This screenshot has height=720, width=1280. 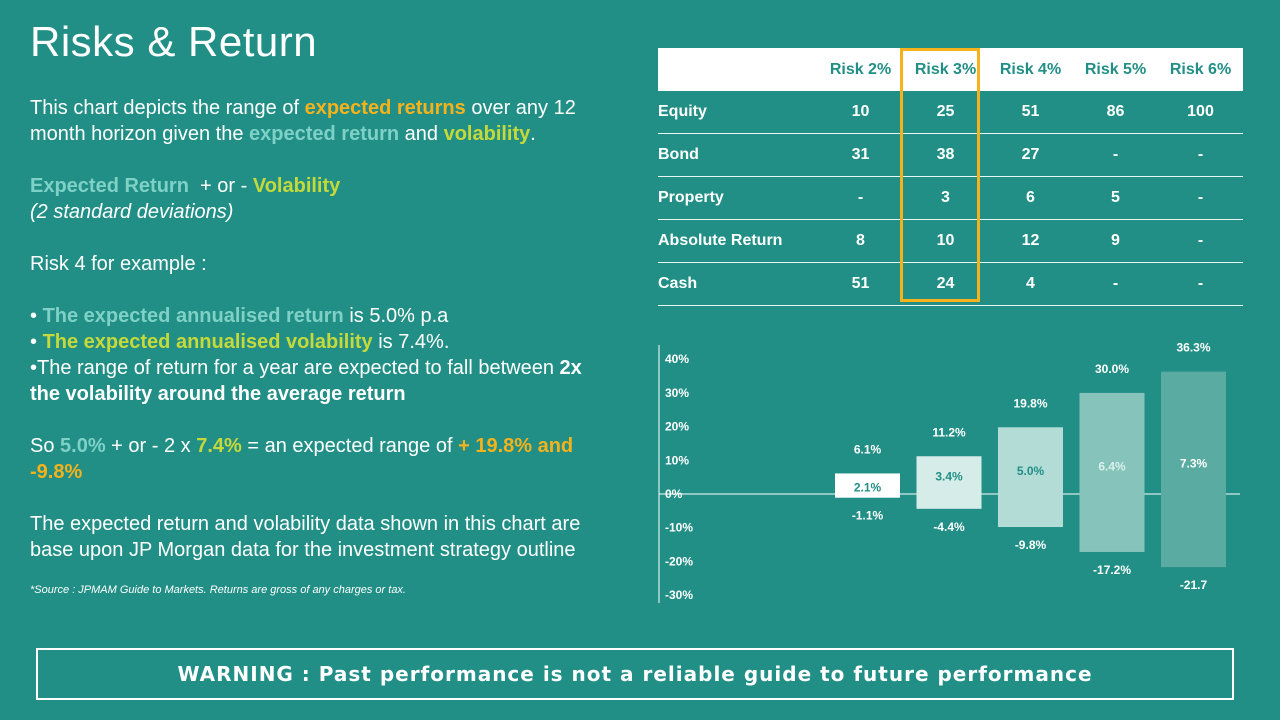 I want to click on table-row: Property - 3 6 5 -, so click(x=950, y=198).